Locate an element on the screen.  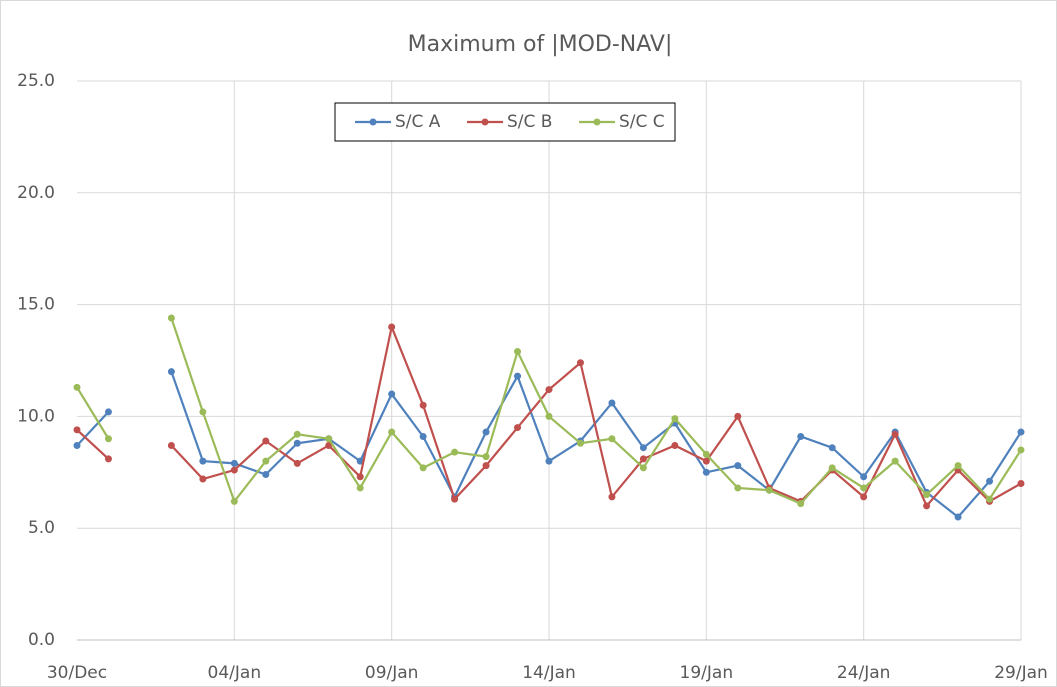
y-tick-label: 15.0 is located at coordinates (36, 305).